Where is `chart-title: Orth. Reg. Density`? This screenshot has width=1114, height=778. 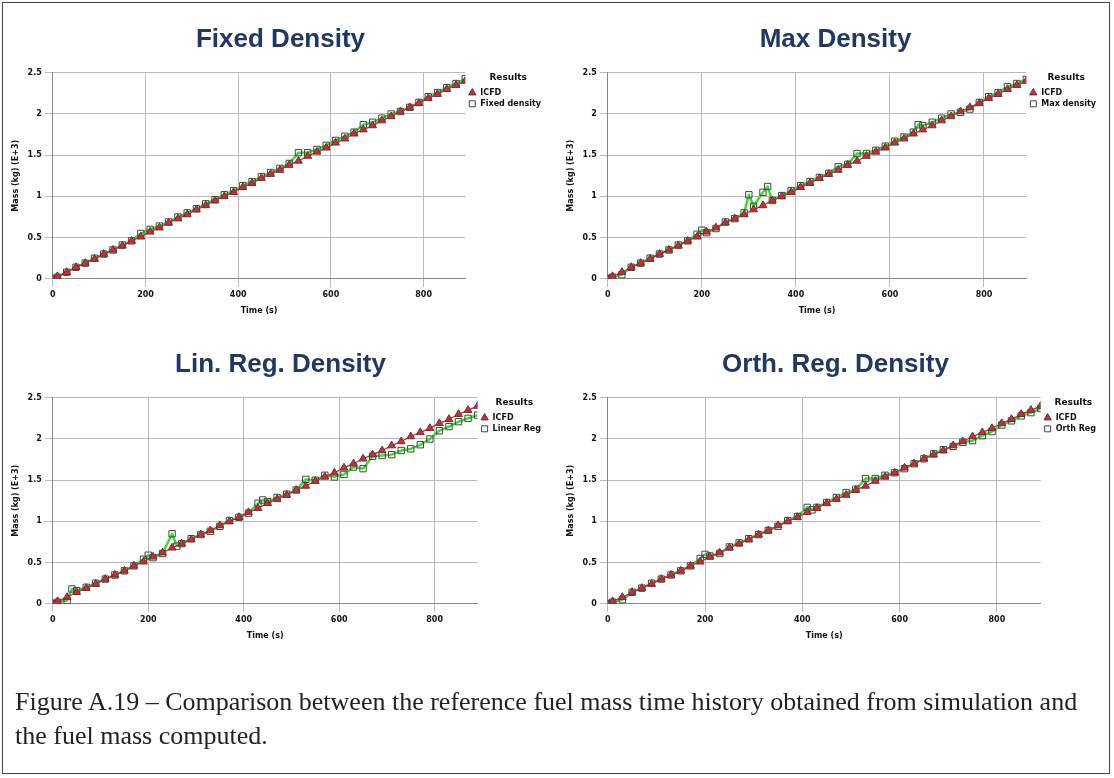 chart-title: Orth. Reg. Density is located at coordinates (835, 363).